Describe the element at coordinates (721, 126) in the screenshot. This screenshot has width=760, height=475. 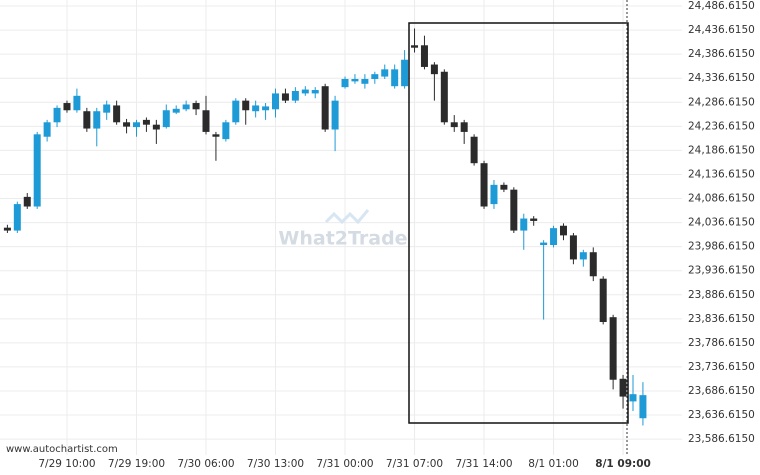
I see `y-tick-label: 24,236.6150` at that location.